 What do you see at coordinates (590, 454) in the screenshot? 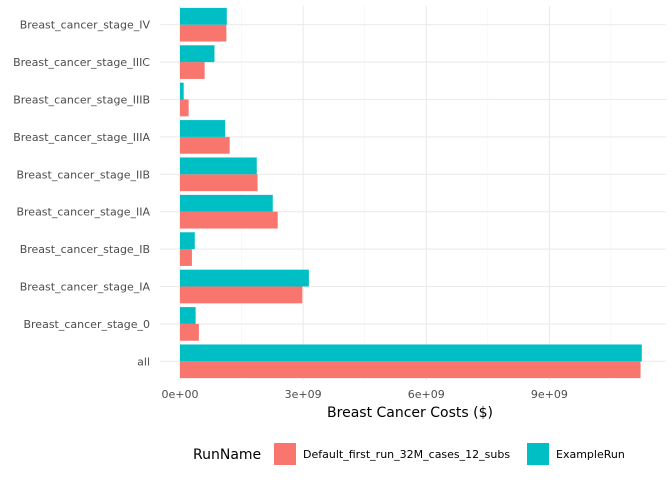
I see `legend-label: ExampleRun` at bounding box center [590, 454].